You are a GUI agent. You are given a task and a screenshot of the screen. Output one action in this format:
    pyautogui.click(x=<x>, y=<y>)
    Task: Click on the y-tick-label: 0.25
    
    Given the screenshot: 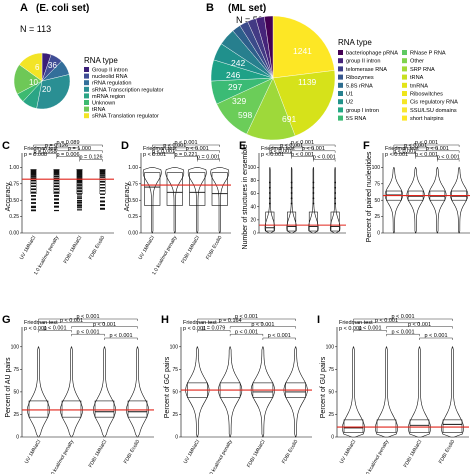 What is the action you would take?
    pyautogui.click(x=14, y=217)
    